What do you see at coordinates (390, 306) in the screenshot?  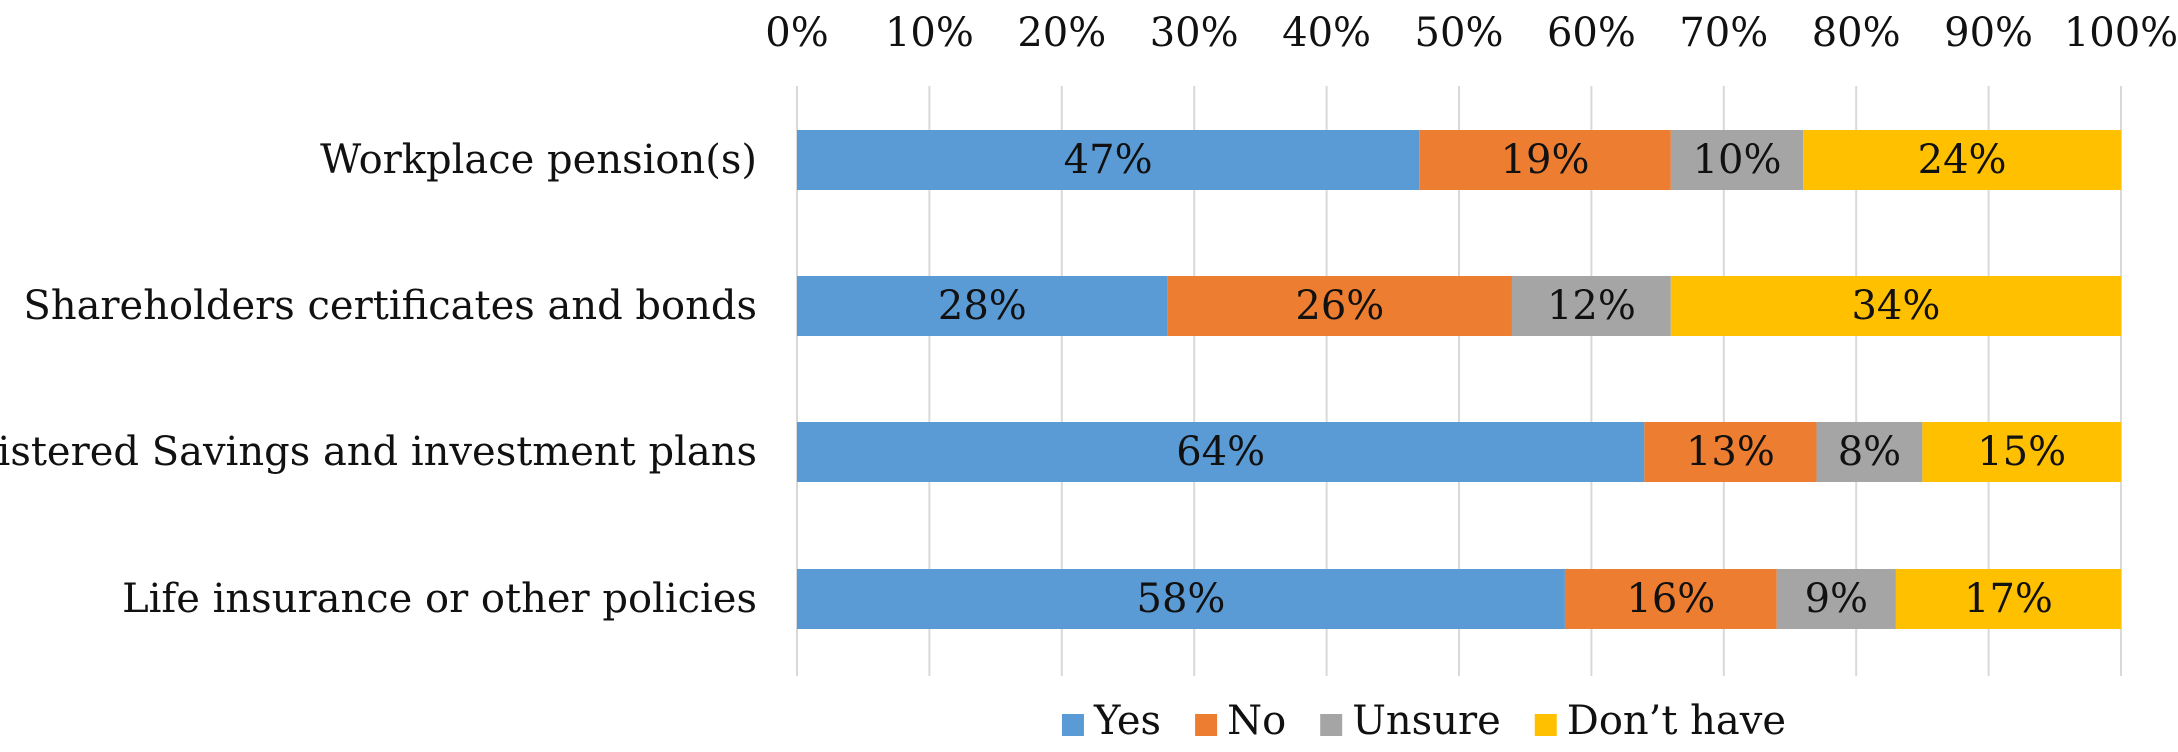 I see `category-label: Shareholders certificates and bonds` at bounding box center [390, 306].